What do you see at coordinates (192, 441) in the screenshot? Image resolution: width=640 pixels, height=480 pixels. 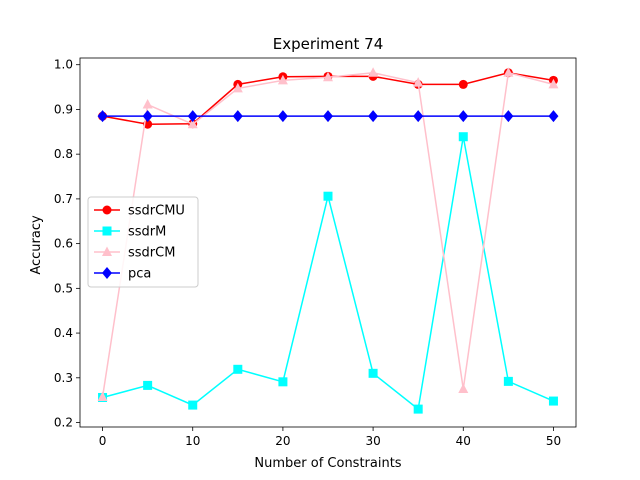 I see `x-tick-label: 10` at bounding box center [192, 441].